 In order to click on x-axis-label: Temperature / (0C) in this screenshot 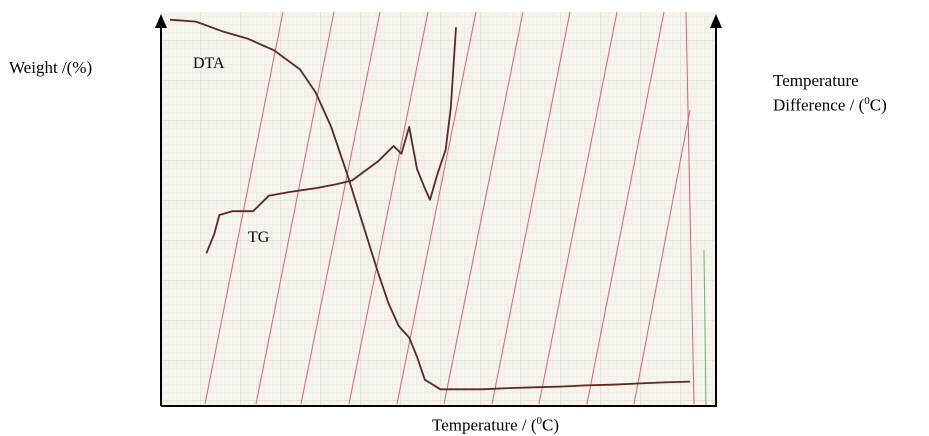, I will do `click(496, 425)`.